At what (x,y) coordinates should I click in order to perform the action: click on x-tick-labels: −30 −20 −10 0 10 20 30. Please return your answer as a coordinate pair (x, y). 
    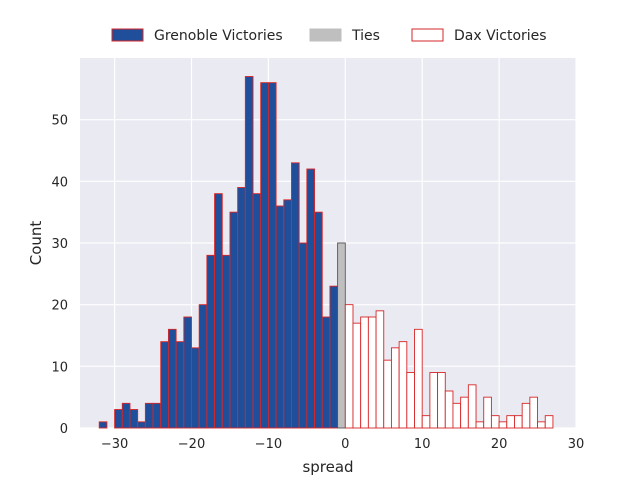
    Looking at the image, I should click on (342, 444).